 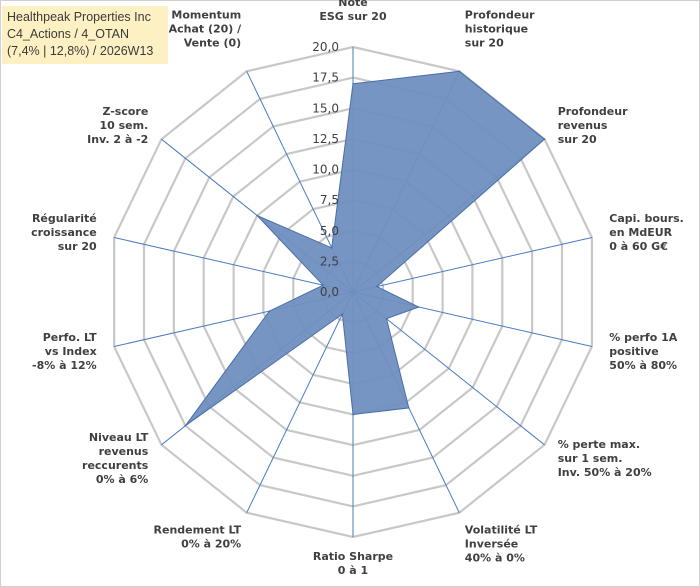 I want to click on tick-label-3: 5,0, so click(x=329, y=231).